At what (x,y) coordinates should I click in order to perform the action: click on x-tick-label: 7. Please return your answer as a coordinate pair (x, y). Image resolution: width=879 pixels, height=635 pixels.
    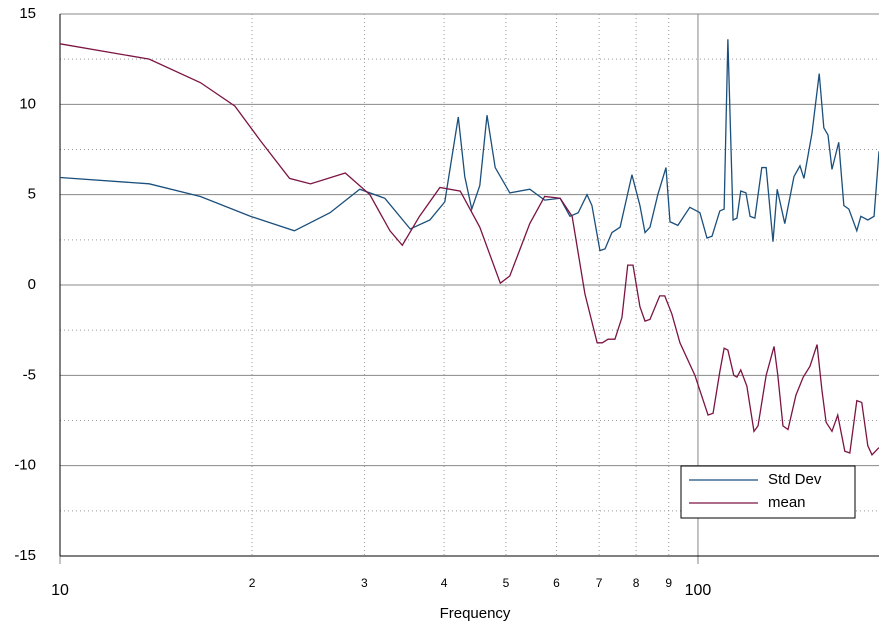
    Looking at the image, I should click on (599, 583).